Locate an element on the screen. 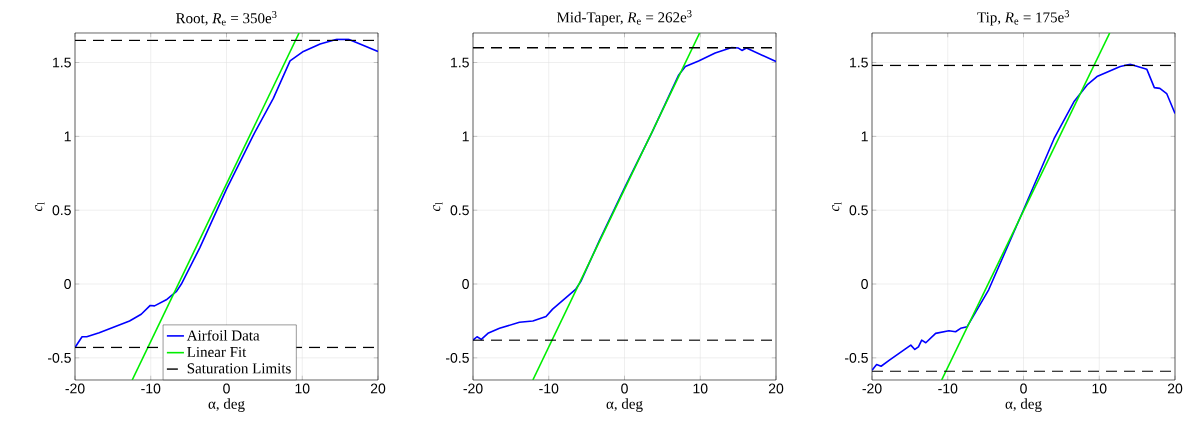 Image resolution: width=1193 pixels, height=445 pixels. chart-title: Mid-Taper, R$_{e}$ = 262e$^{3}$ is located at coordinates (624, 18).